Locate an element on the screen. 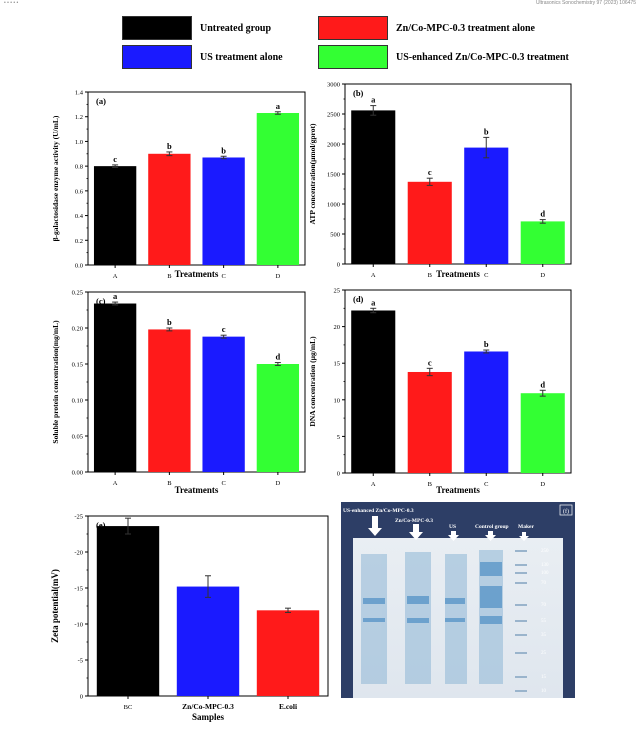 This screenshot has height=732, width=640. gel-marker-label: 70 is located at coordinates (544, 605).